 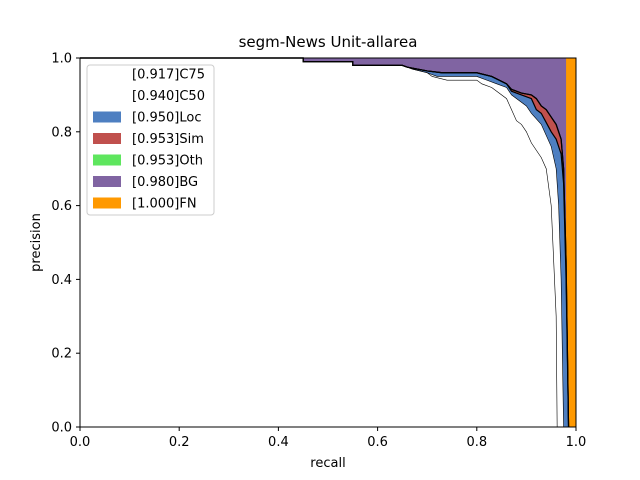 I want to click on x-tick-label: 0.6, so click(x=377, y=442).